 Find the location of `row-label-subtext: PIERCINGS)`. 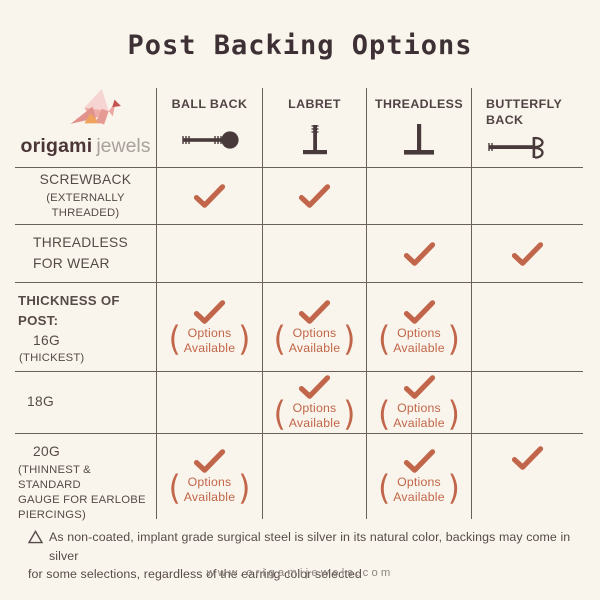

row-label-subtext: PIERCINGS) is located at coordinates (52, 515).